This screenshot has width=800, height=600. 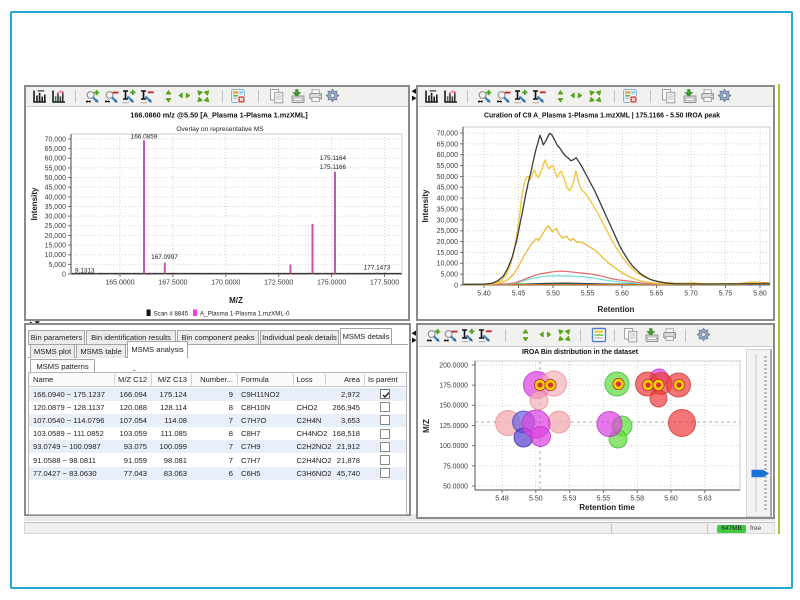 What do you see at coordinates (453, 406) in the screenshot?
I see `svg-text: 150.0000` at bounding box center [453, 406].